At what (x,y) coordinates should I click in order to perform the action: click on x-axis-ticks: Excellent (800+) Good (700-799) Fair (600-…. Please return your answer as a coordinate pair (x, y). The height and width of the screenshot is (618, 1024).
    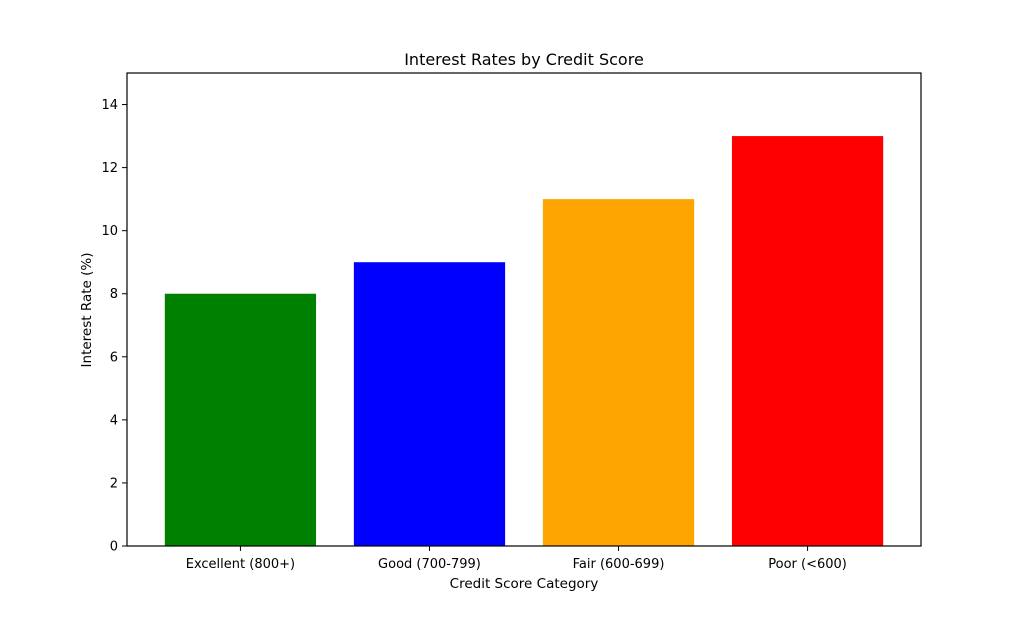
    Looking at the image, I should click on (516, 559).